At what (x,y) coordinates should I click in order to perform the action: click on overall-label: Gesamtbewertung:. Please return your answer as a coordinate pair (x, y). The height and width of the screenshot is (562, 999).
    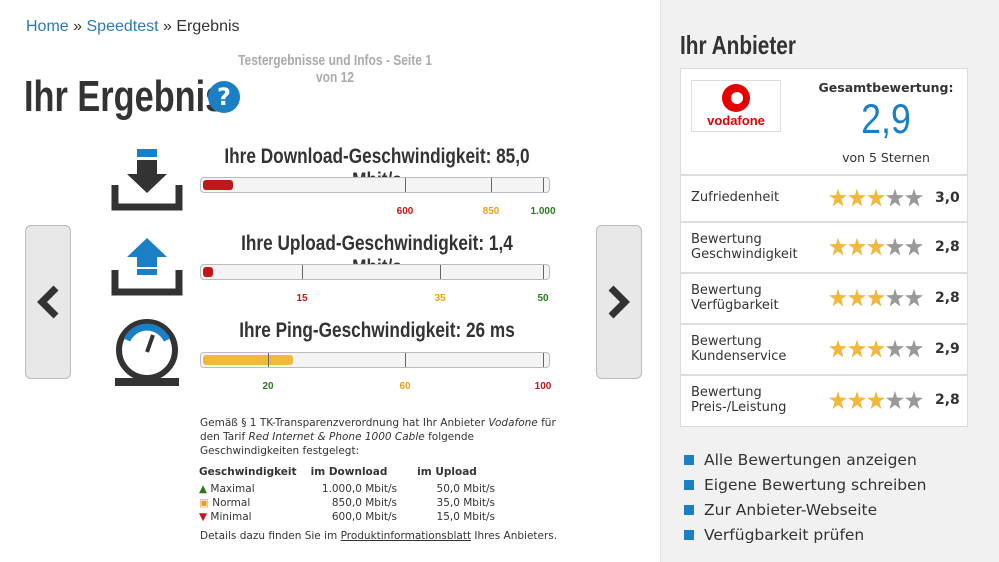
    Looking at the image, I should click on (886, 87).